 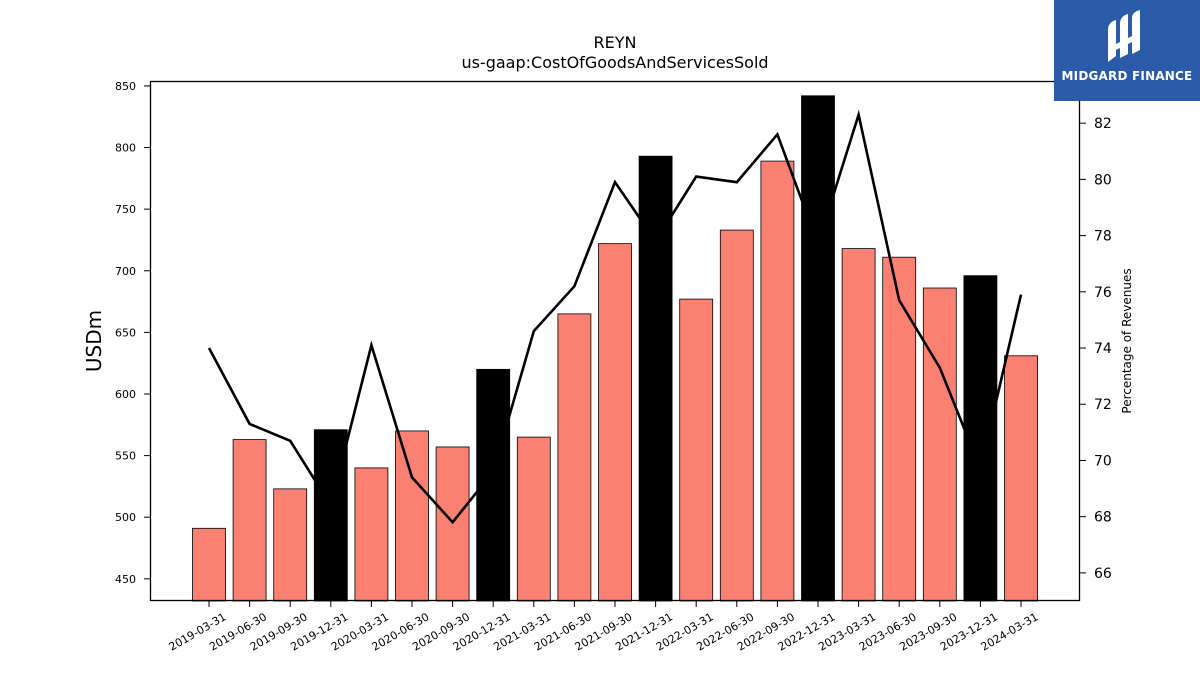 I want to click on y-tick-label: 550, so click(x=125, y=456).